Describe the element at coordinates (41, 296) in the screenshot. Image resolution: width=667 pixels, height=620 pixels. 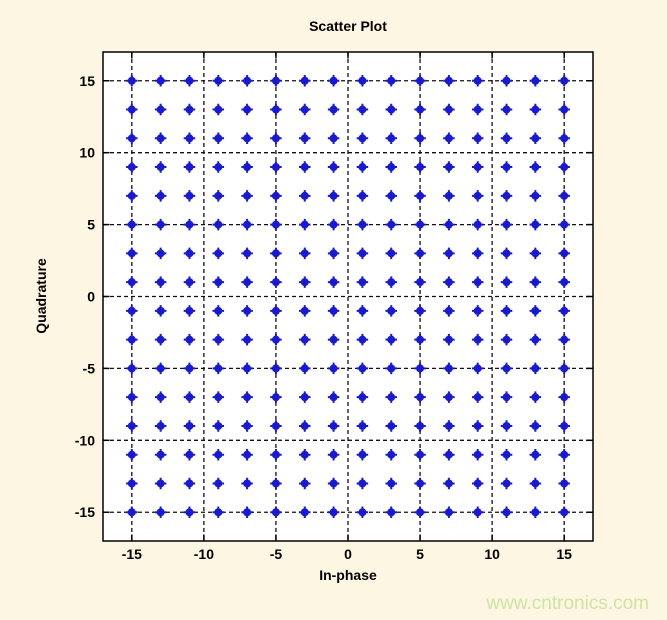
I see `y-axis-label: Quadrature` at that location.